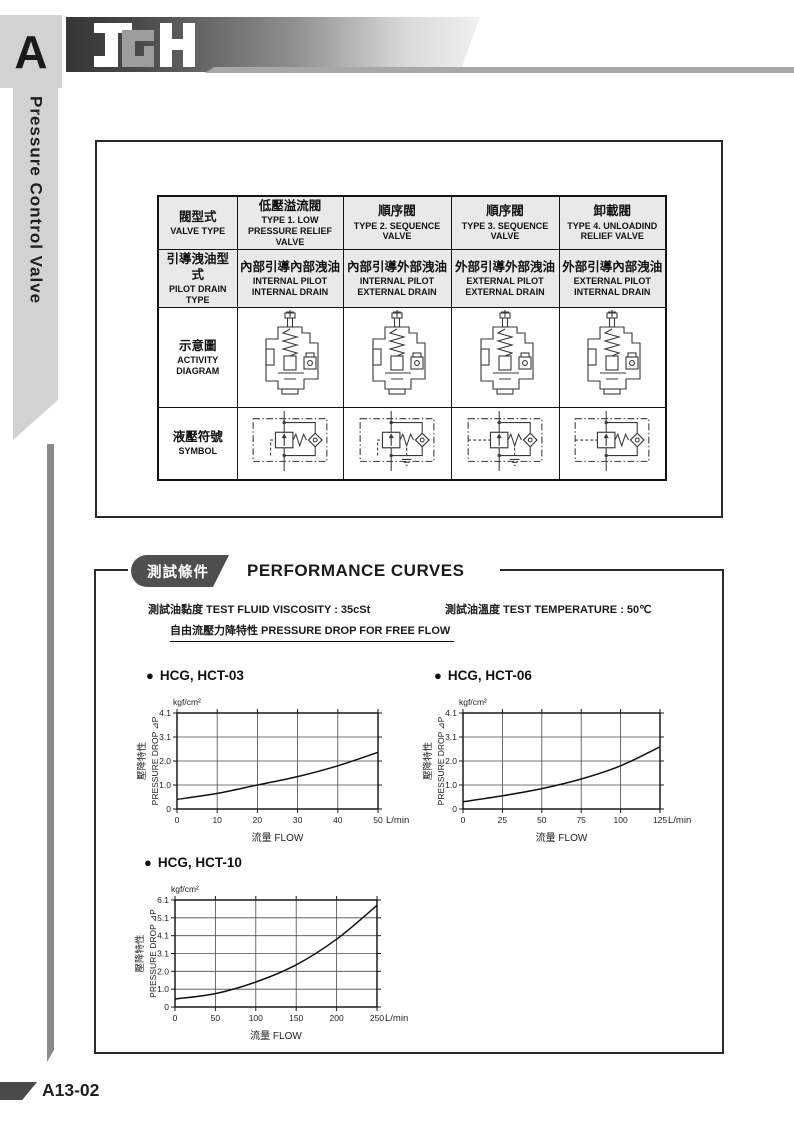 This screenshot has height=1123, width=794. What do you see at coordinates (165, 785) in the screenshot?
I see `svg-text: 1.0` at bounding box center [165, 785].